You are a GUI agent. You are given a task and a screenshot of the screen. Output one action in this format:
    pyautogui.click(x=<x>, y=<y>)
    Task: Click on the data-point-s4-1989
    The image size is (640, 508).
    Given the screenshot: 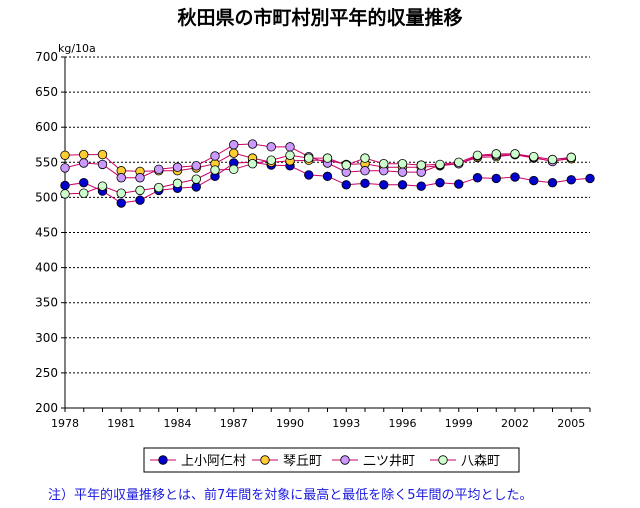 What is the action you would take?
    pyautogui.click(x=271, y=160)
    